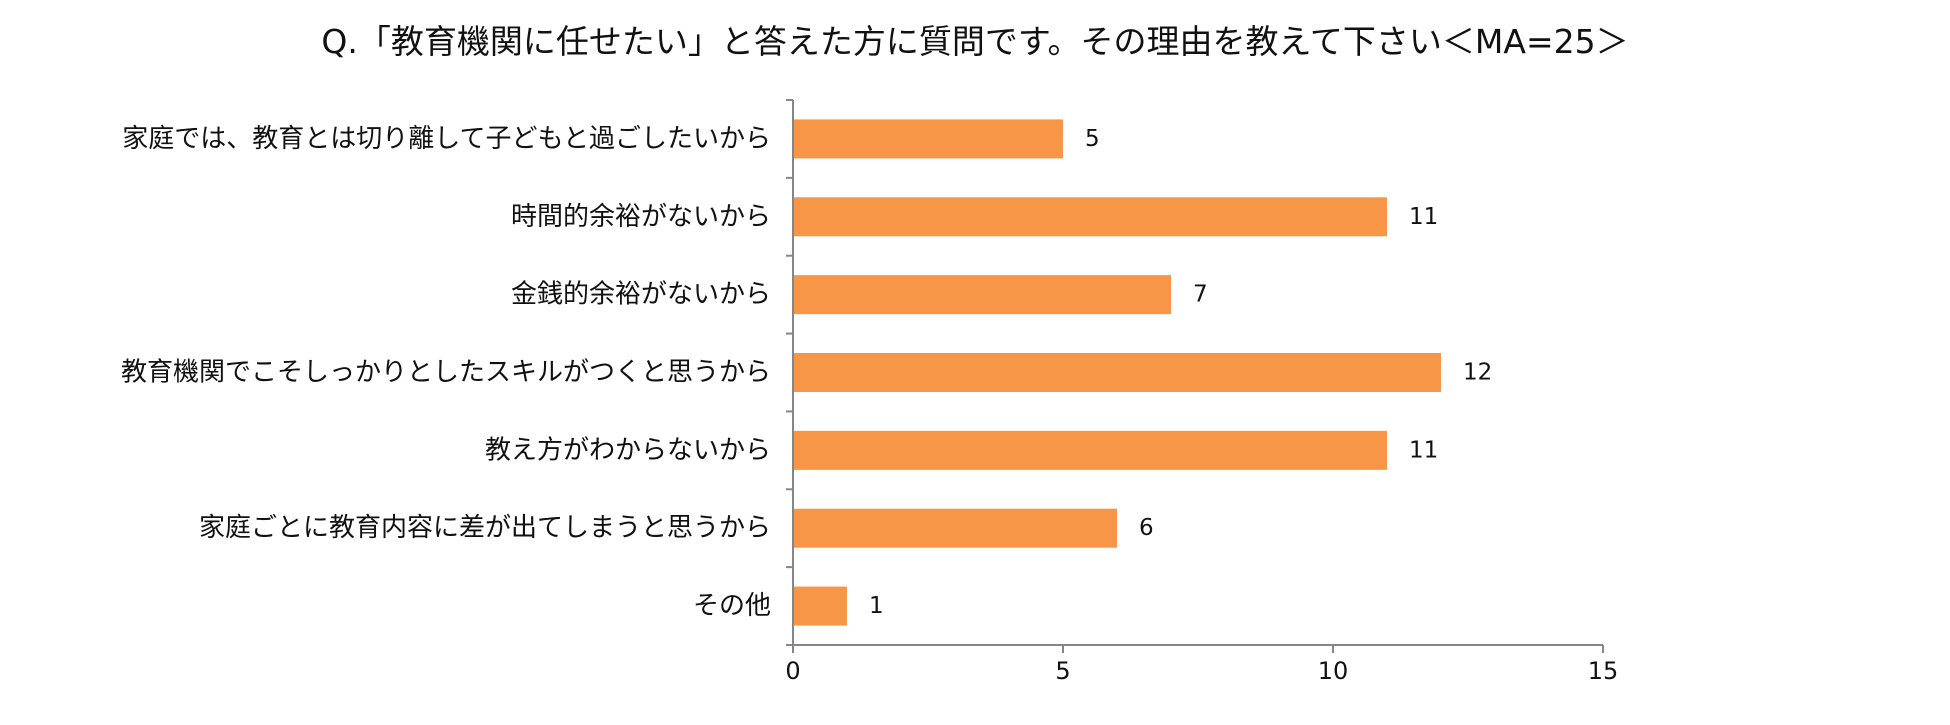  Describe the element at coordinates (1062, 671) in the screenshot. I see `tick-label-1: 5` at that location.